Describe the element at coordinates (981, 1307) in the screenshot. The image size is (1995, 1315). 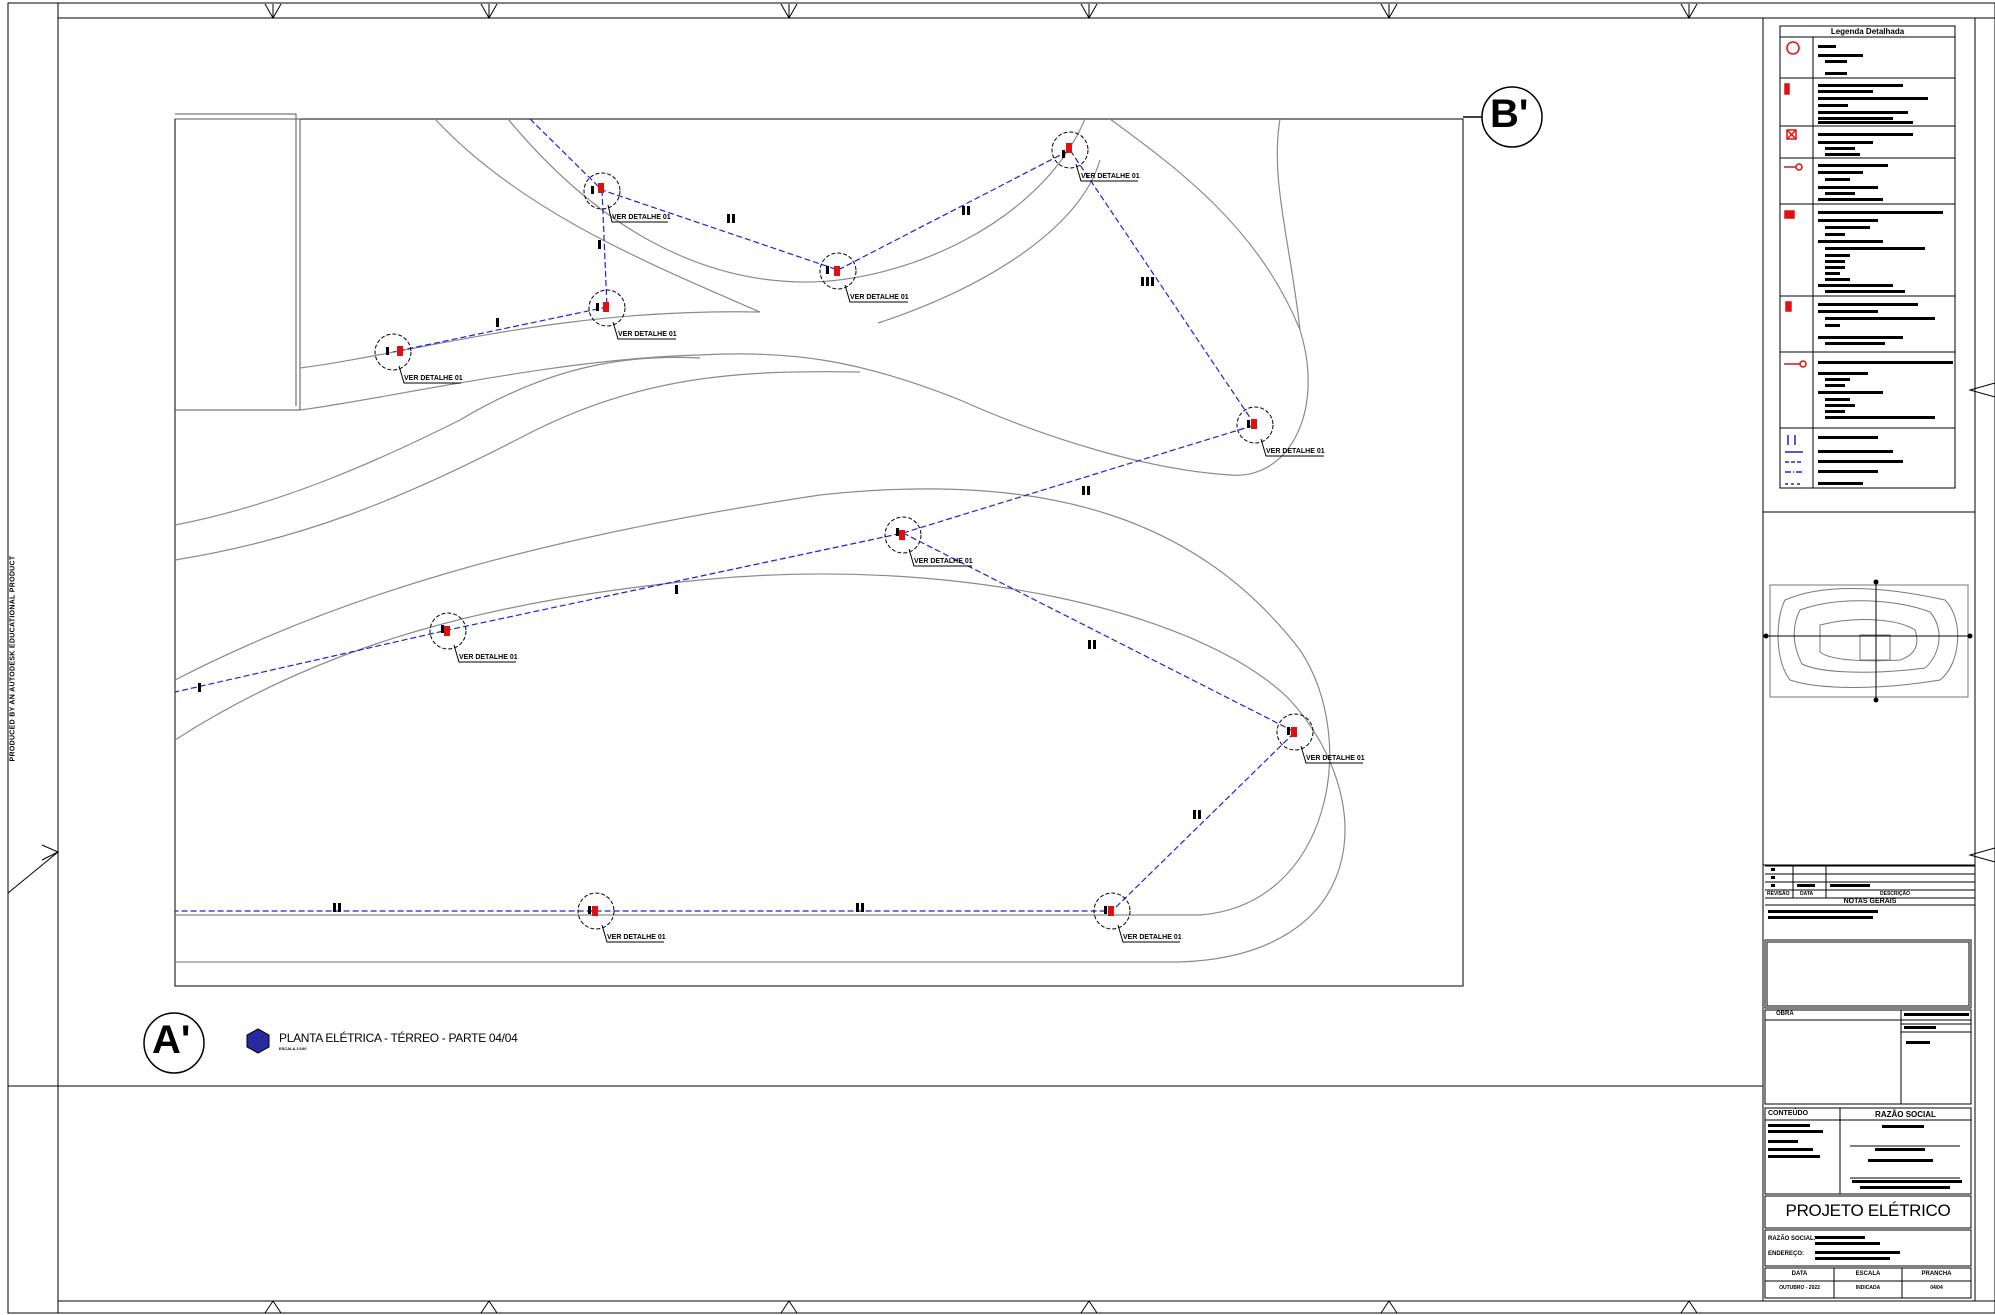
I see `grid-markers-bottom` at that location.